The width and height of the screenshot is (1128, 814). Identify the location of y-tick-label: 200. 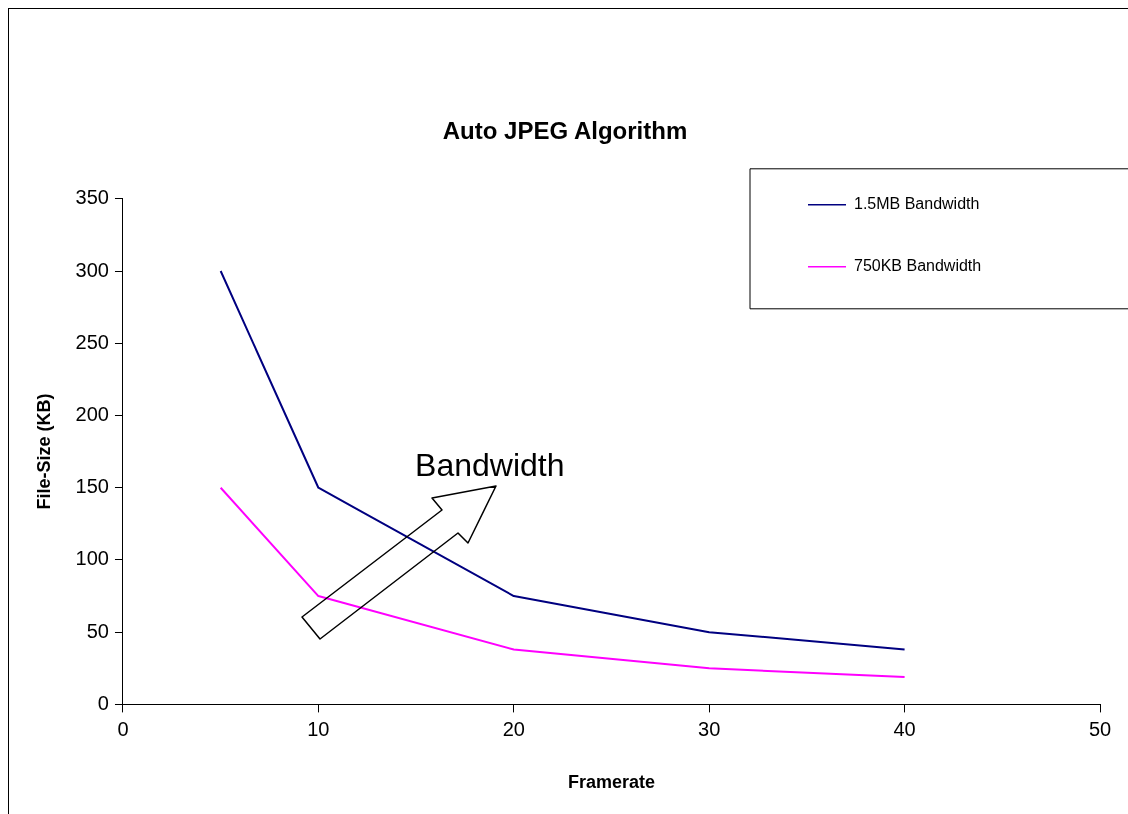
(92, 414).